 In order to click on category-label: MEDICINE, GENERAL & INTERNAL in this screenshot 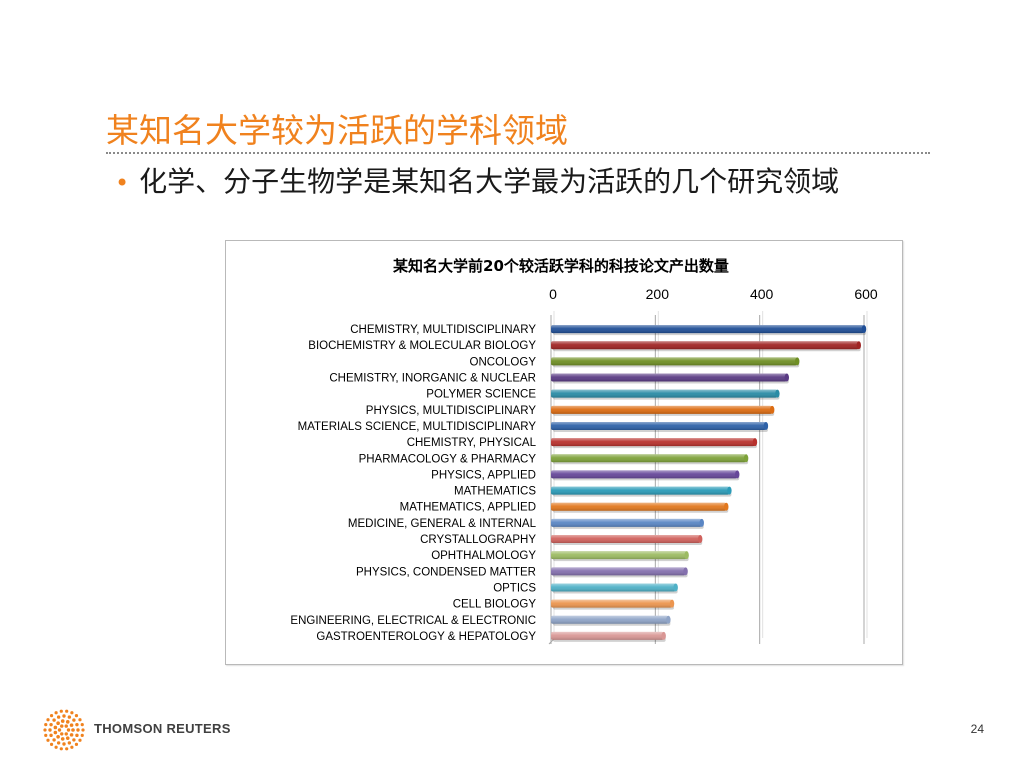, I will do `click(442, 524)`.